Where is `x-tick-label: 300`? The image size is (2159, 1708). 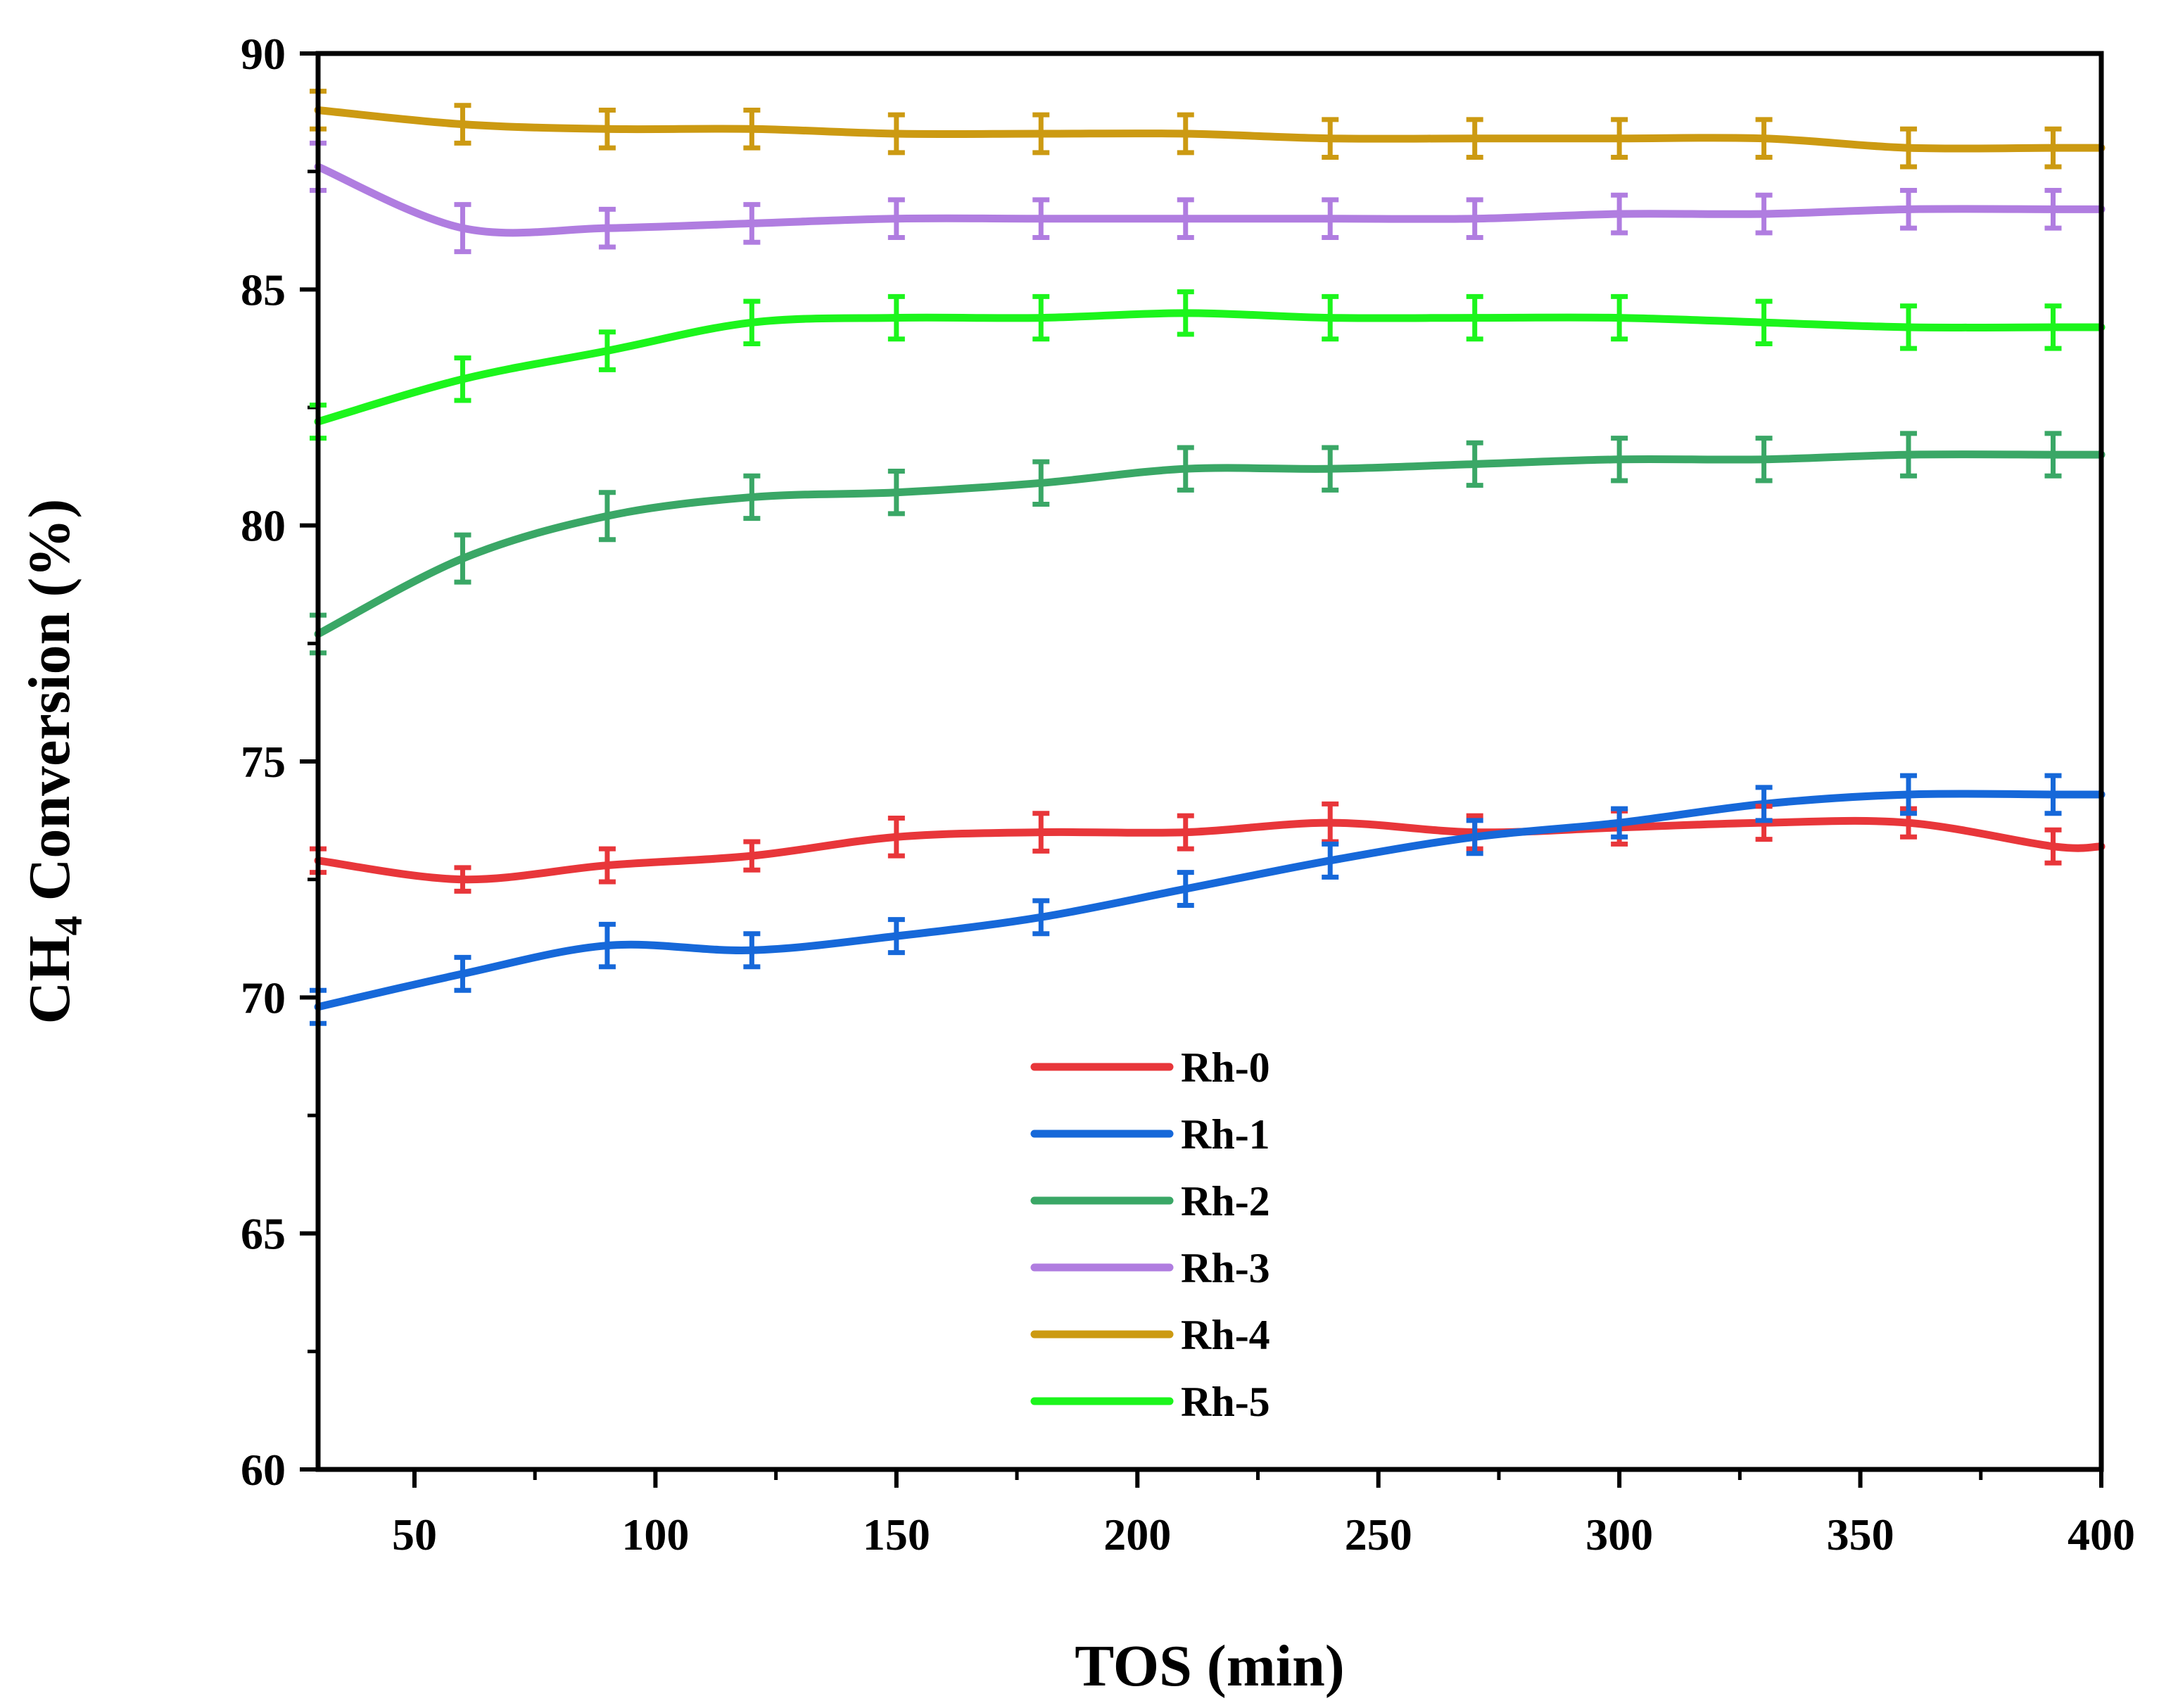
x-tick-label: 300 is located at coordinates (1619, 1535).